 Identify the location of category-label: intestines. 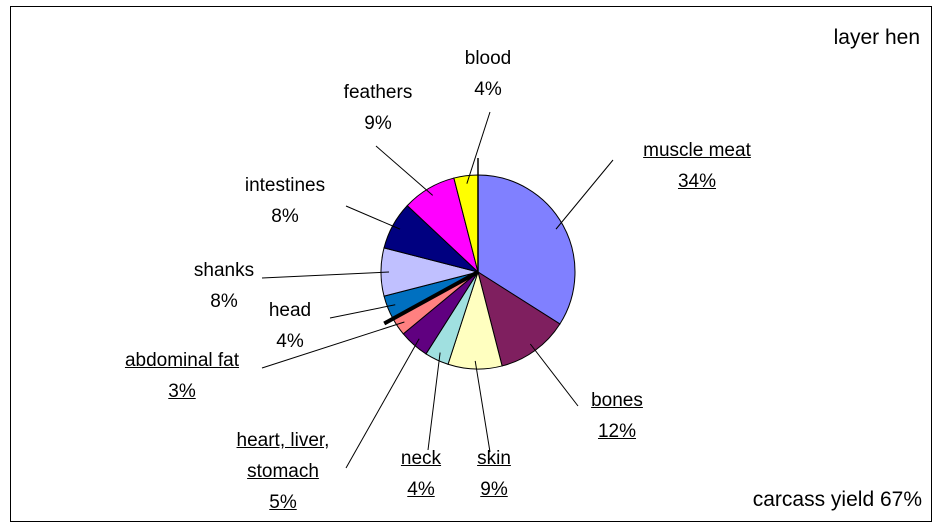
(285, 185).